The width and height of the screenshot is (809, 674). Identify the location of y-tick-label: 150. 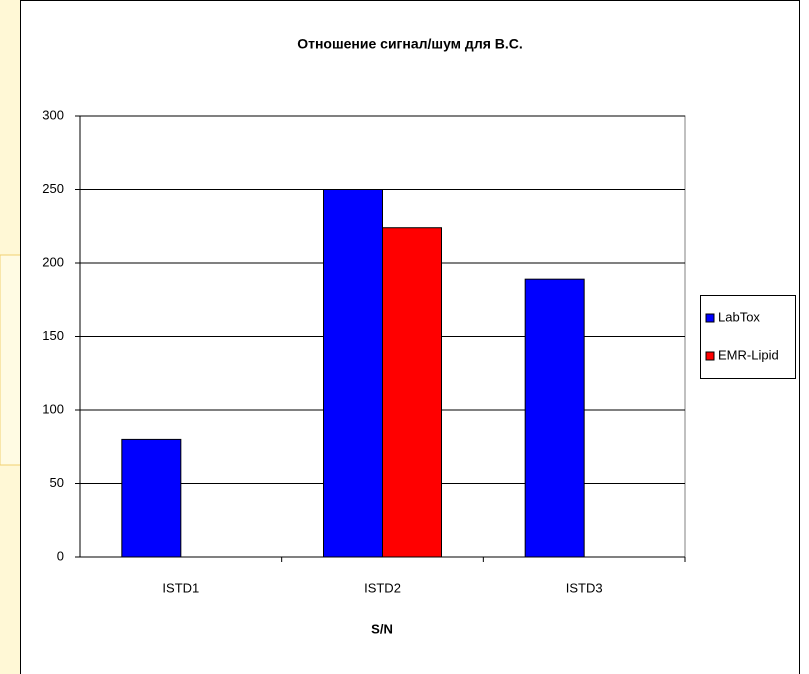
(53, 335).